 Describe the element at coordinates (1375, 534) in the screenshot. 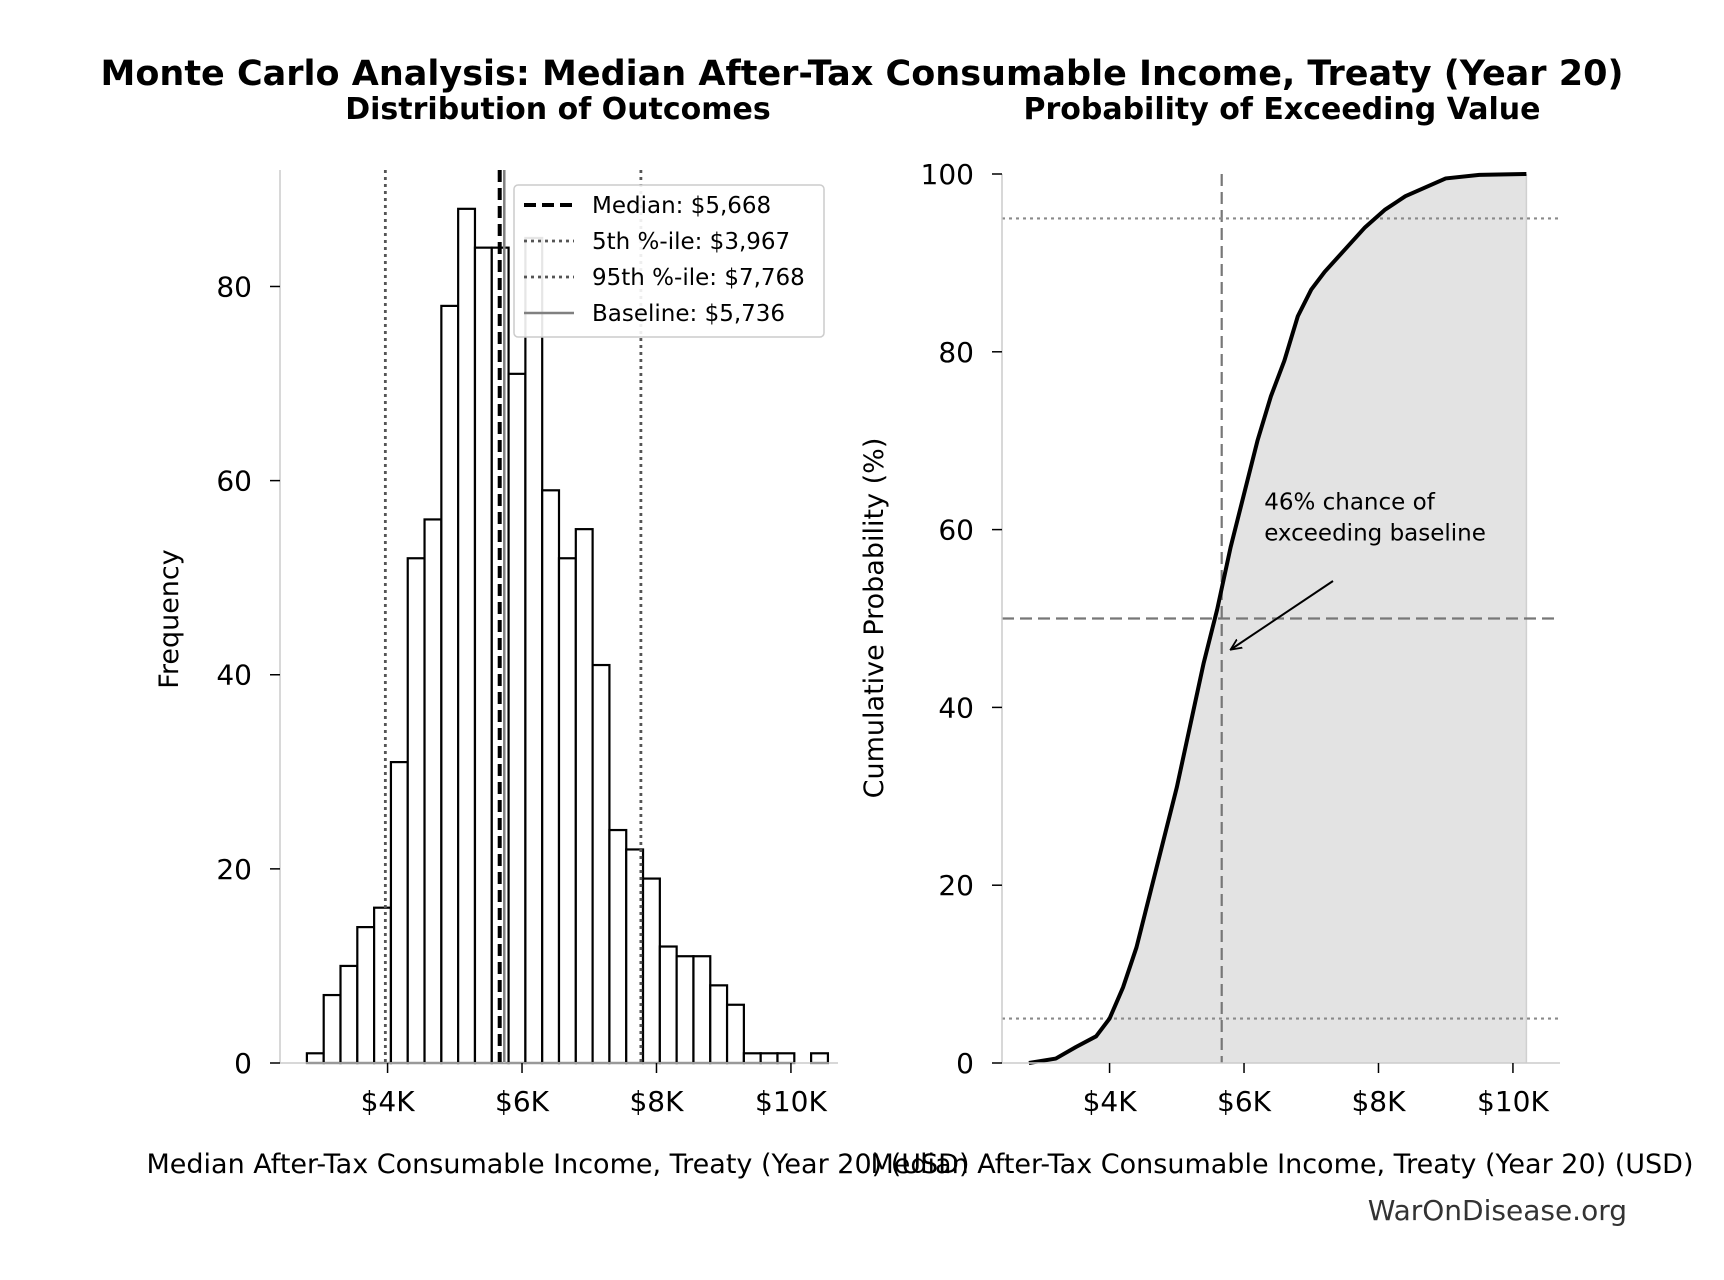

I see `annotation-text: exceeding baseline` at that location.